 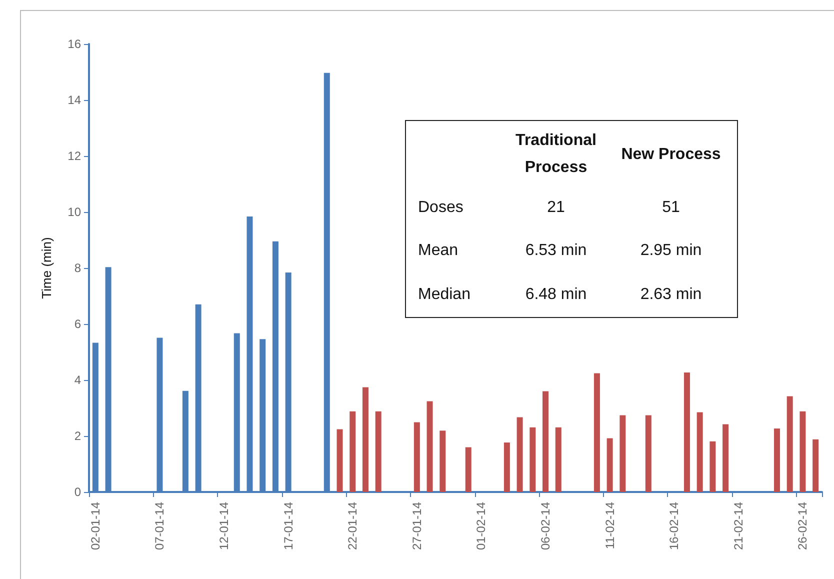 I want to click on x-tick-label: 06-02-14, so click(x=545, y=526).